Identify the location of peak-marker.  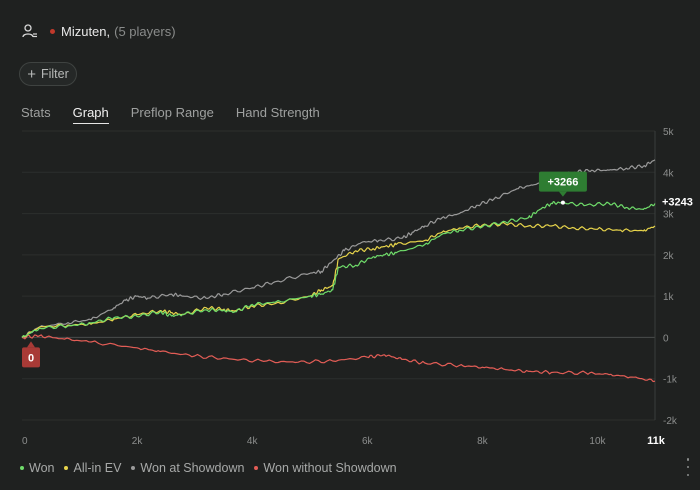
(562, 181).